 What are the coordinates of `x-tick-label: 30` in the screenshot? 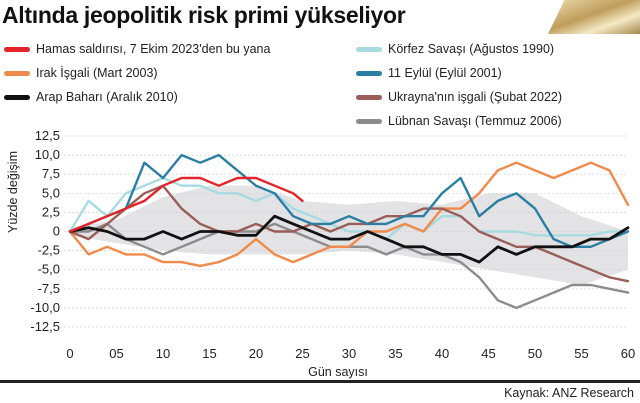 It's located at (349, 353).